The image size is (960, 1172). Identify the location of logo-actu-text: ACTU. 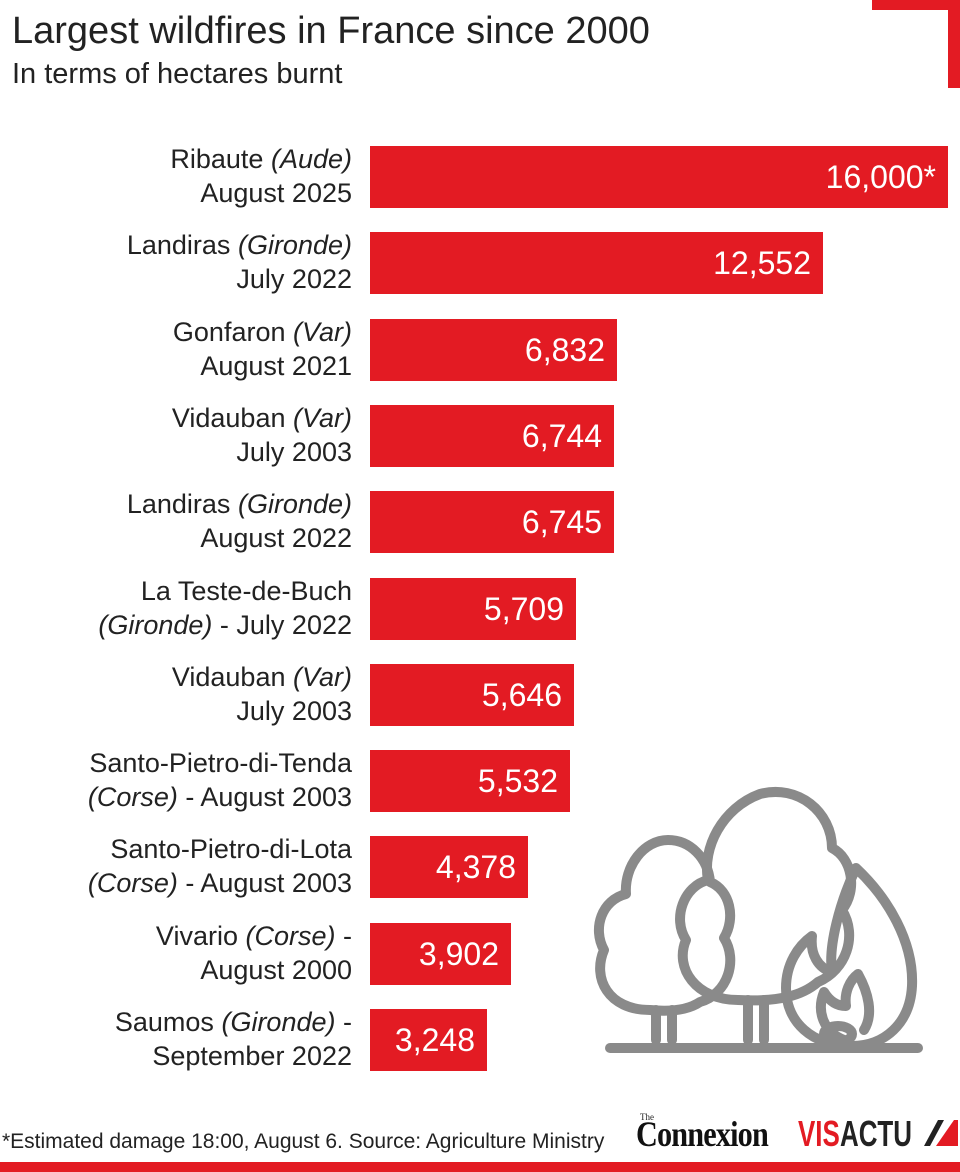
(876, 1133).